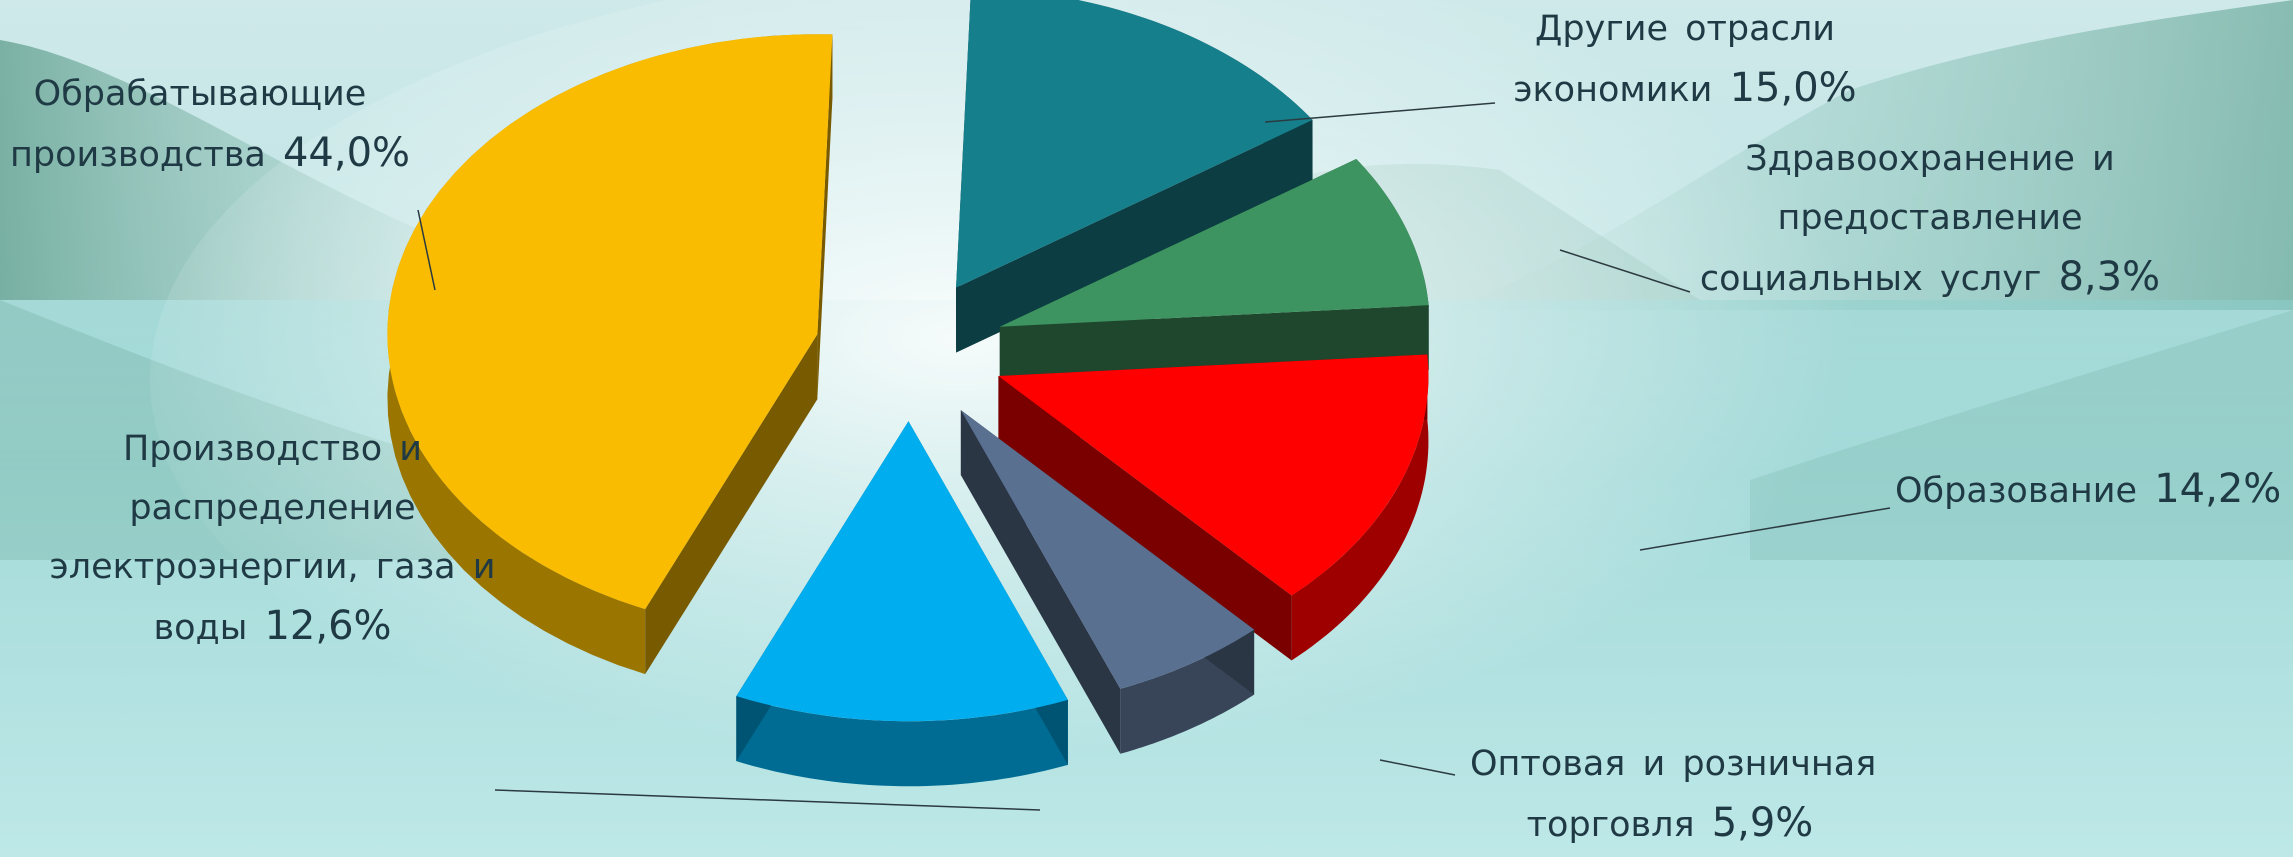 Image resolution: width=2293 pixels, height=857 pixels. Describe the element at coordinates (1793, 88) in the screenshot. I see `data-label-percent: 15,0%` at that location.